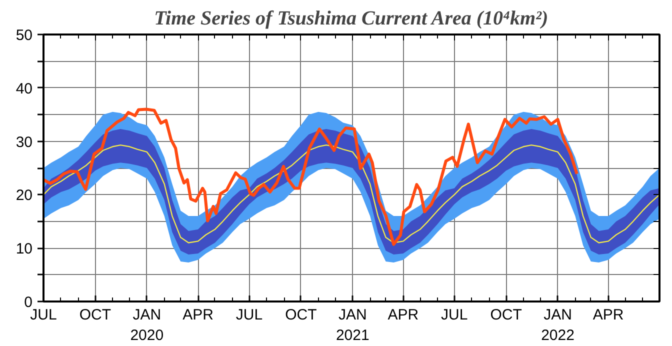  What do you see at coordinates (351, 19) in the screenshot?
I see `chart-title: Time Series of Tsushima Current Area (10⁴km²)` at bounding box center [351, 19].